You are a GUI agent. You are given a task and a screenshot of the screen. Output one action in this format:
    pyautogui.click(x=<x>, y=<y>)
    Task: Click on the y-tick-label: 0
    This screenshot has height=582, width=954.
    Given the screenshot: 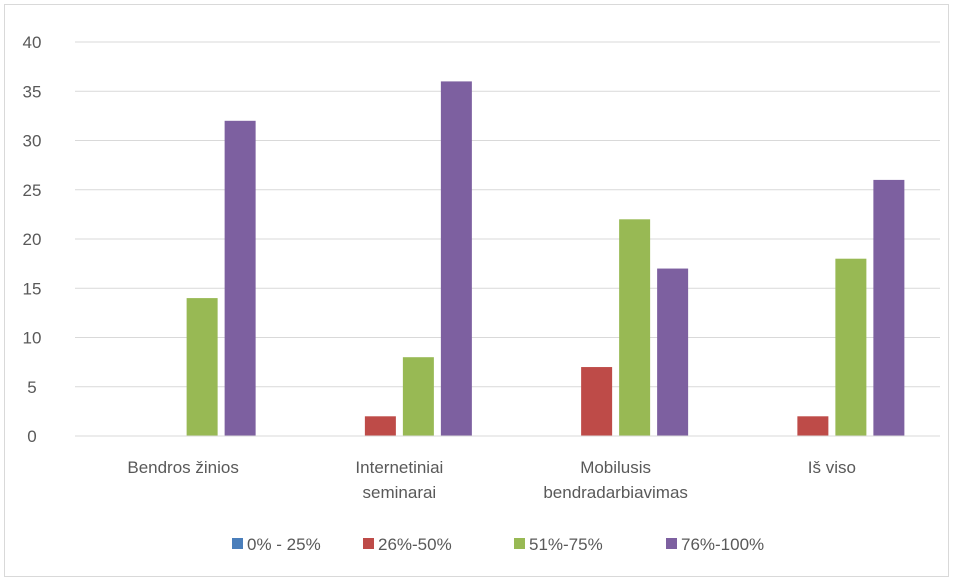 What is the action you would take?
    pyautogui.click(x=31, y=436)
    